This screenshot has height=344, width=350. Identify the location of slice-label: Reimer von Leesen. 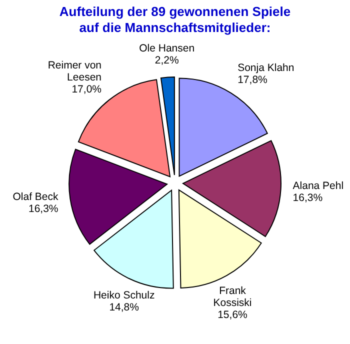
(75, 72).